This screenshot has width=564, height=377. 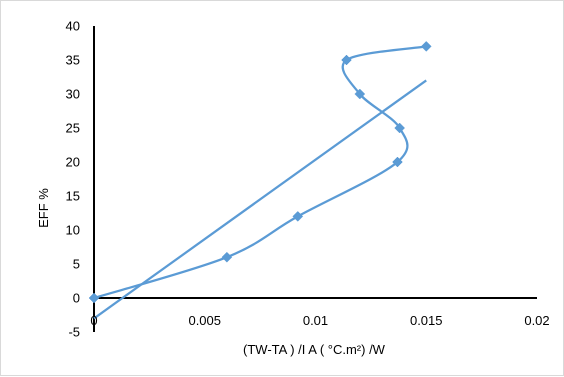 I want to click on x-tick-label: 0, so click(x=93, y=320).